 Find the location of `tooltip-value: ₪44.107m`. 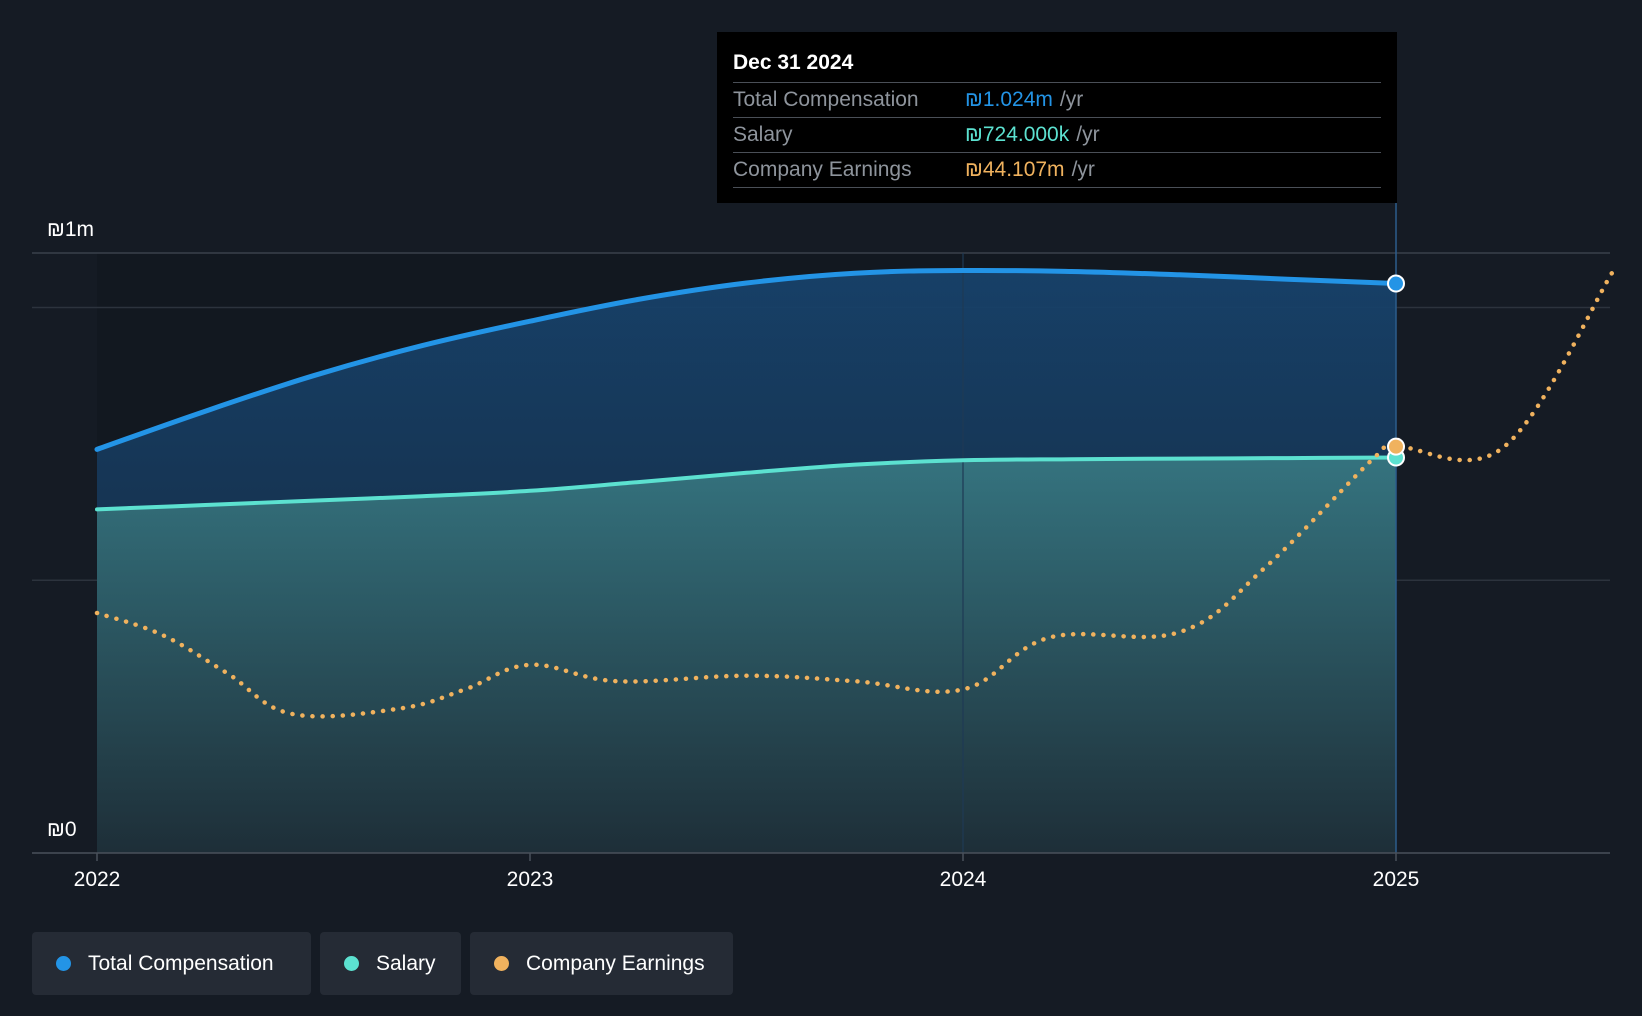

tooltip-value: ₪44.107m is located at coordinates (1015, 169).